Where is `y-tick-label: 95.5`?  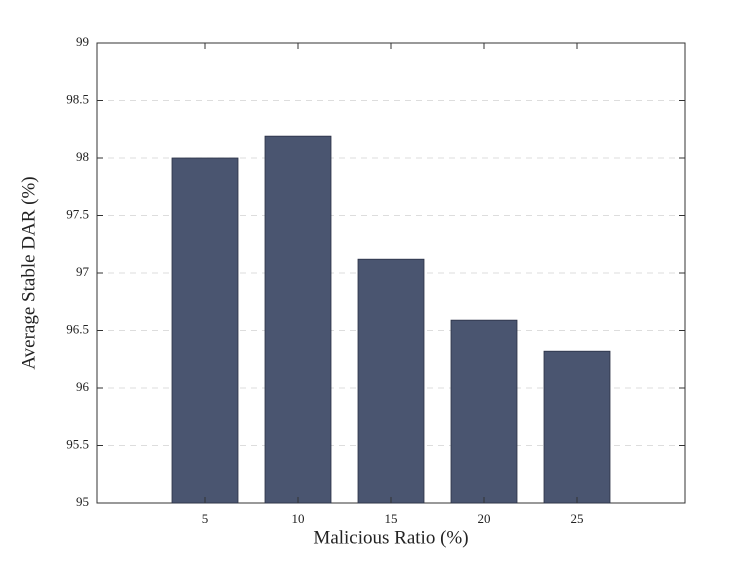
y-tick-label: 95.5 is located at coordinates (77, 443).